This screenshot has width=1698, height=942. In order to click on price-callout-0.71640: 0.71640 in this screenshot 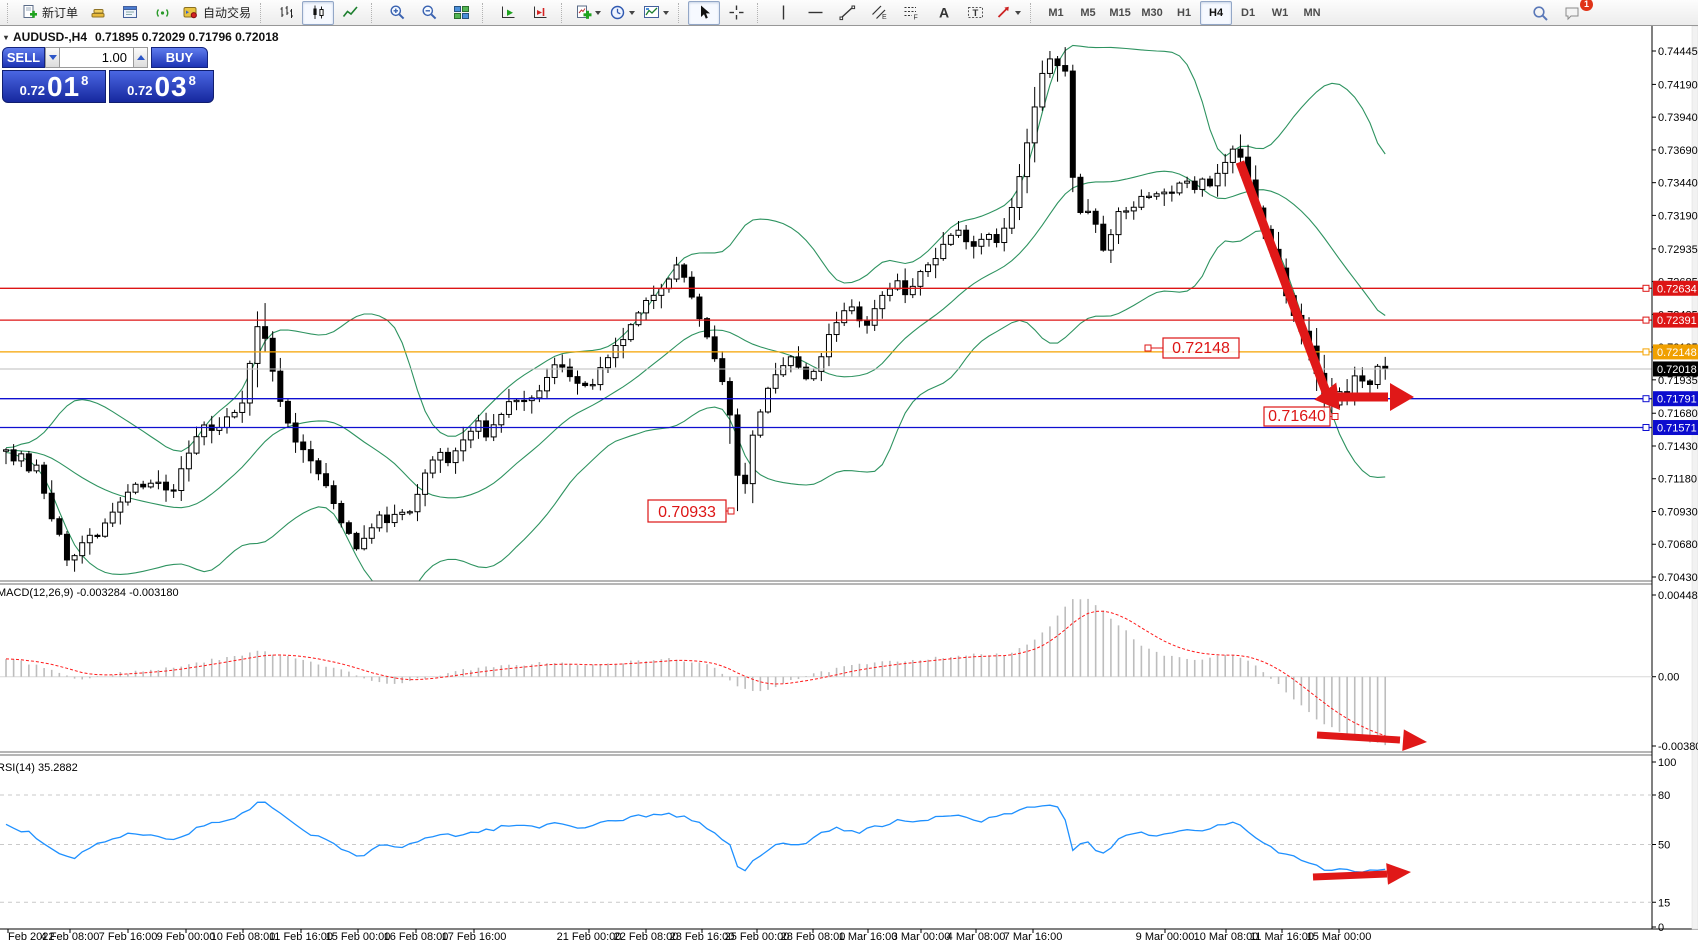, I will do `click(1301, 416)`.